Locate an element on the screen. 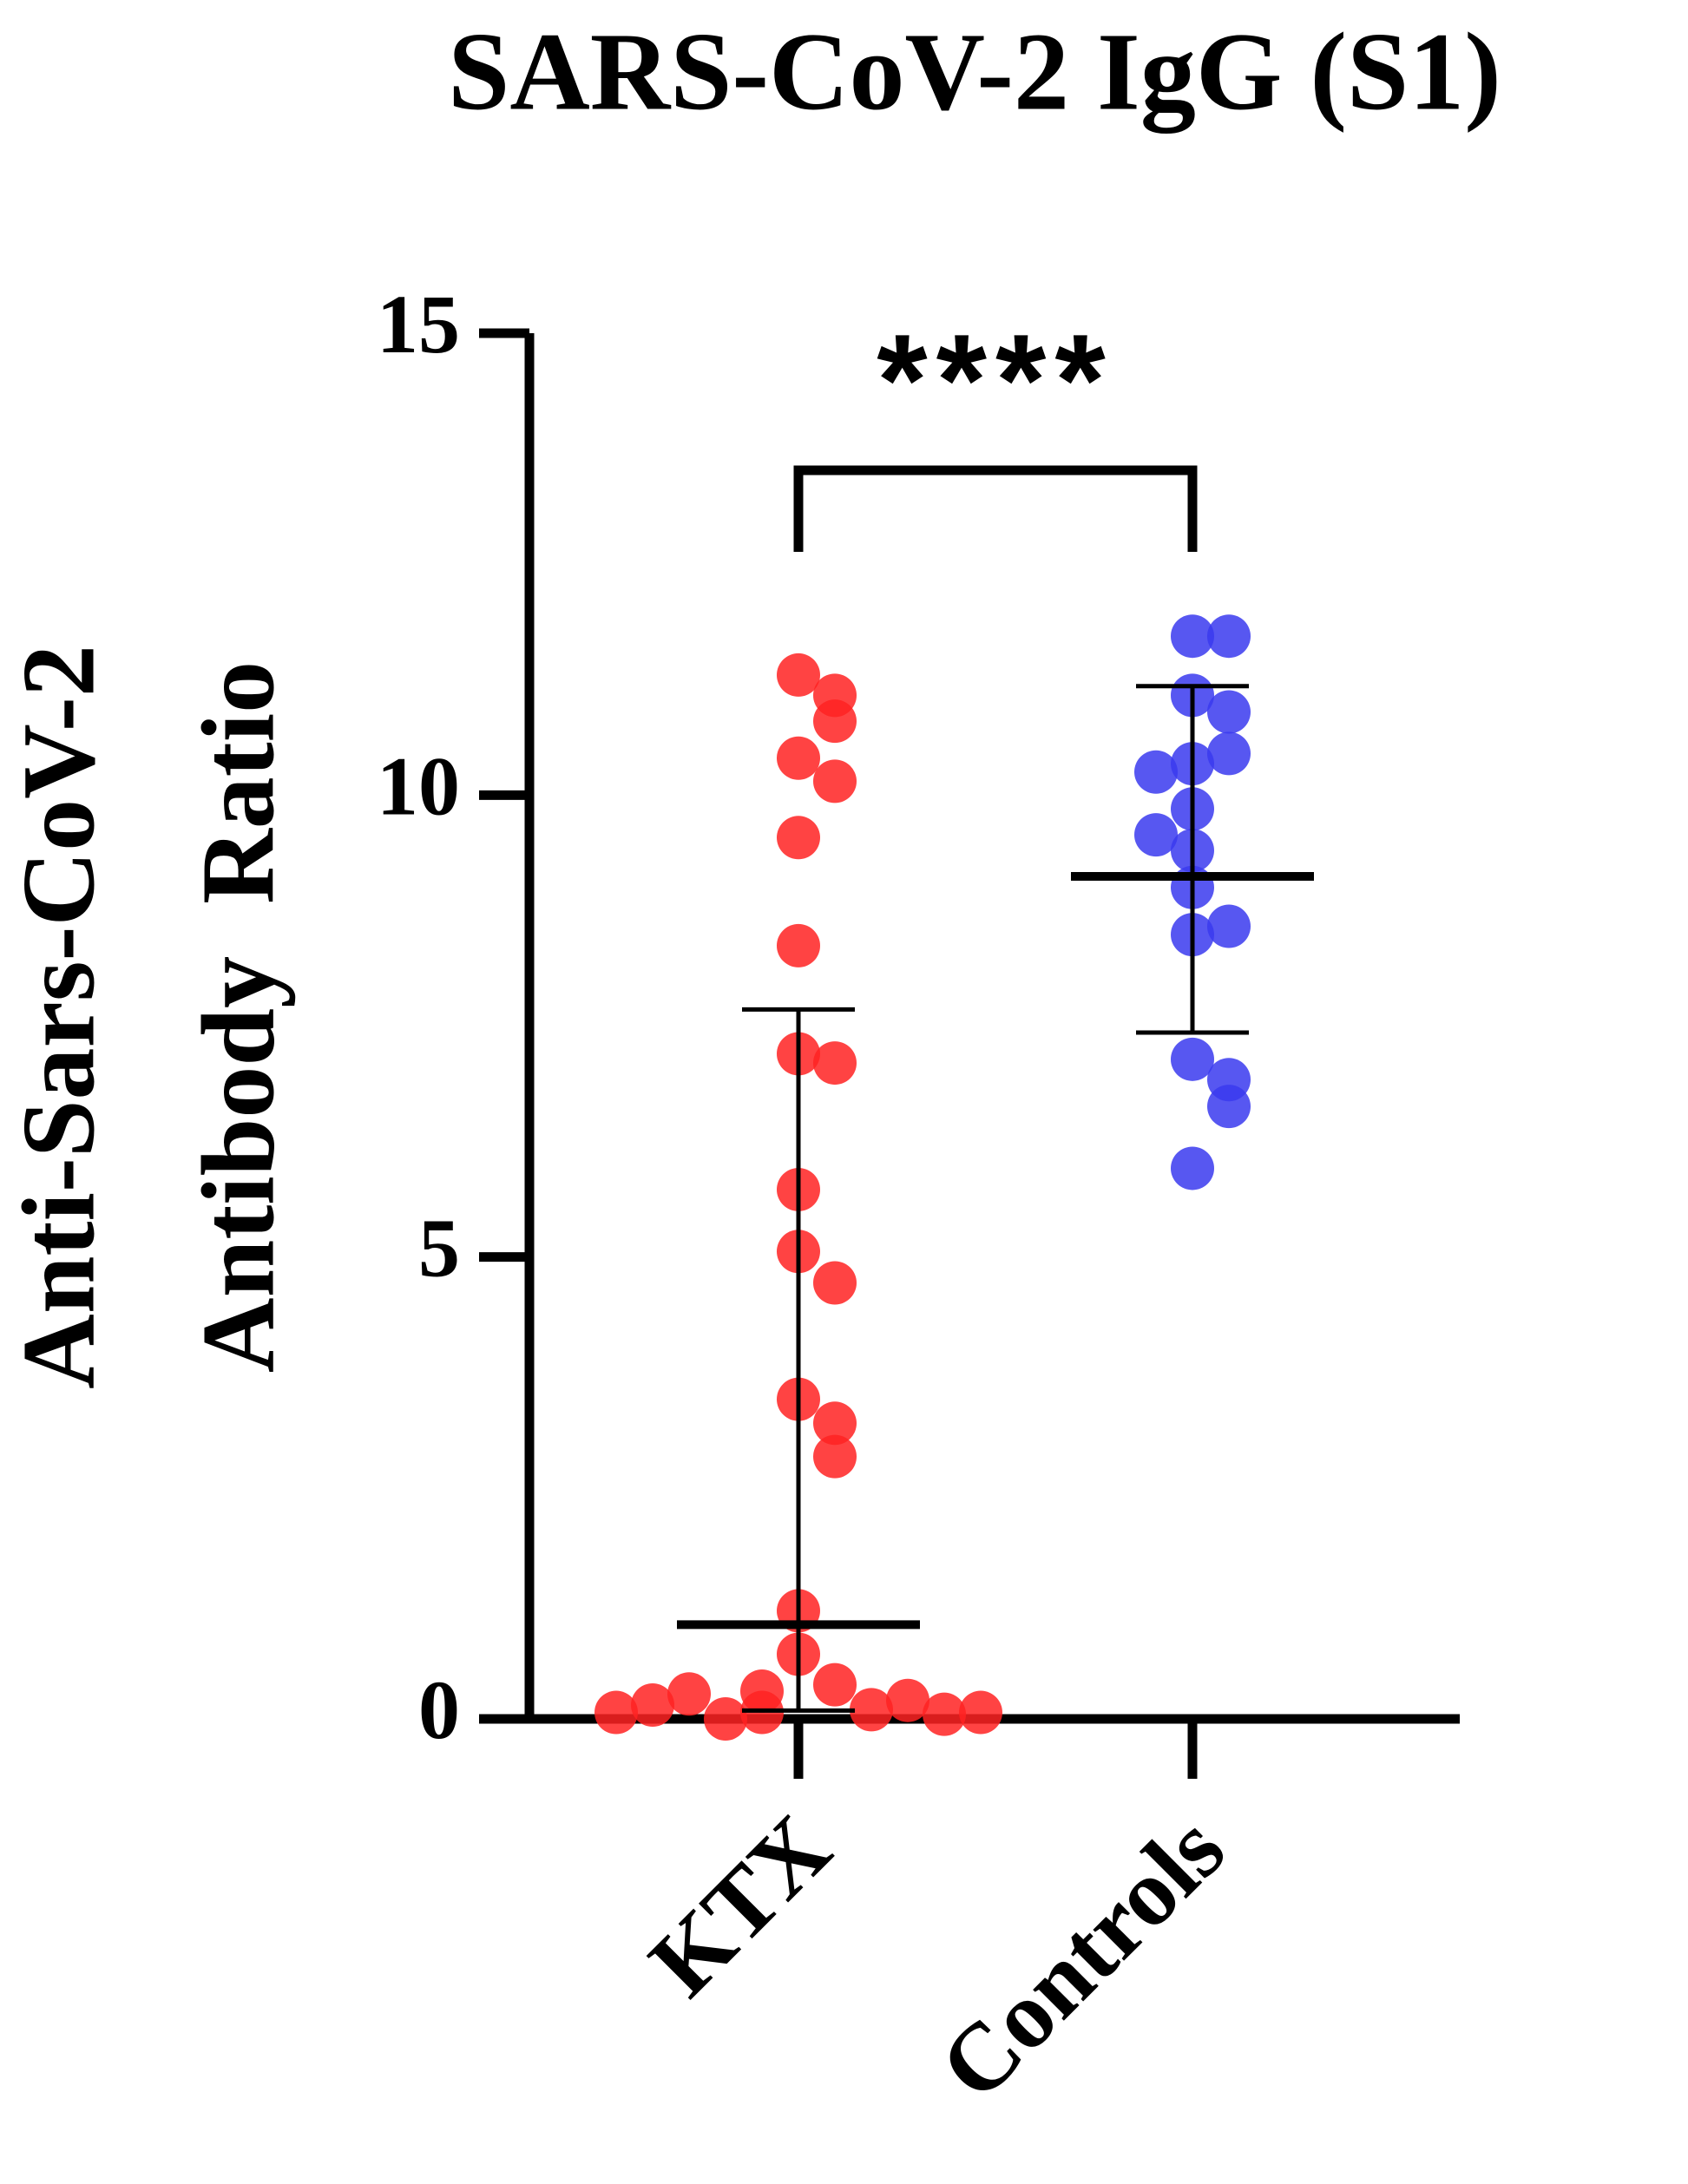 The width and height of the screenshot is (1688, 2184). y-tick-label: 10 is located at coordinates (418, 785).